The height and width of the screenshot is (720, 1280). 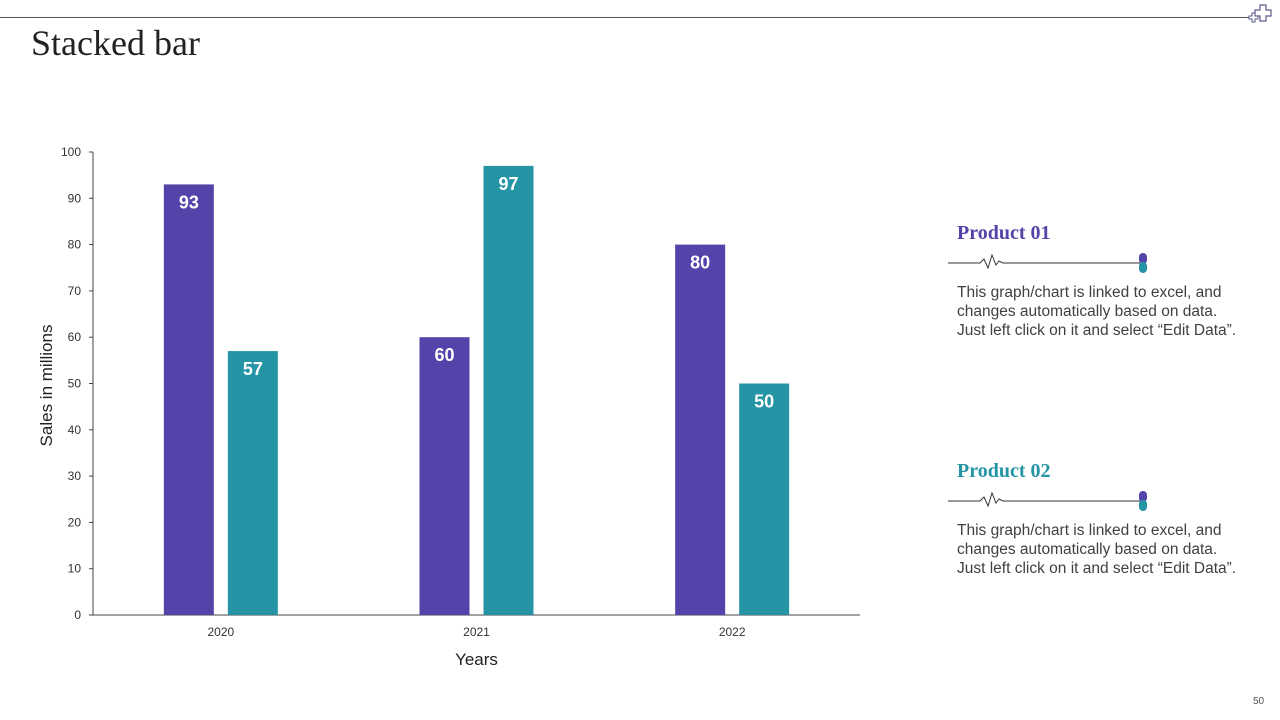 I want to click on bar-product-02-2020, so click(x=252, y=483).